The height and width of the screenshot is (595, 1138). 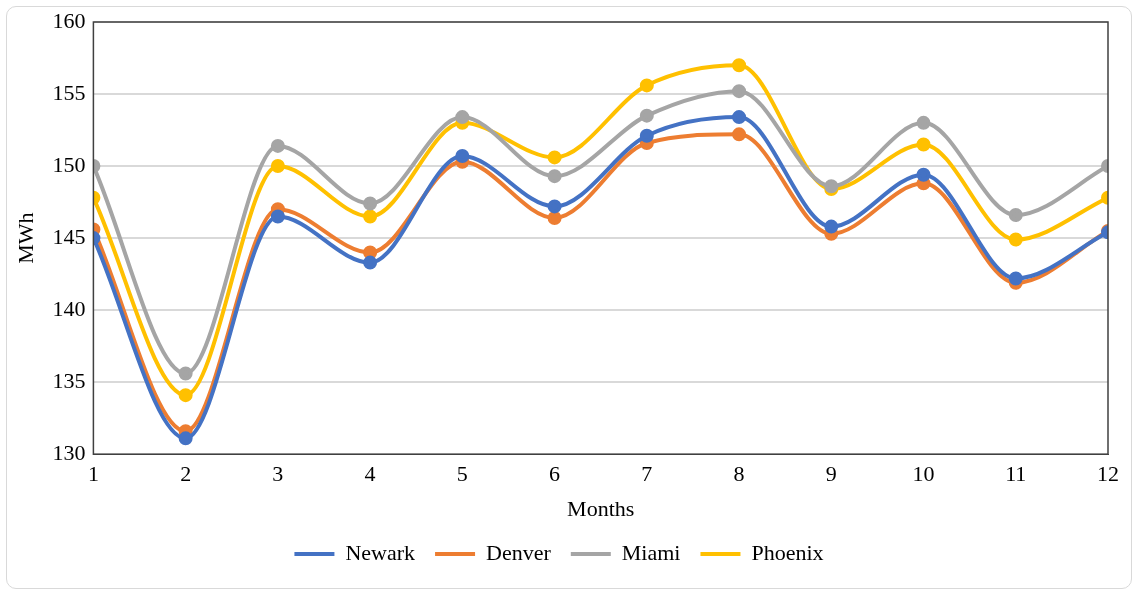 What do you see at coordinates (647, 474) in the screenshot?
I see `x-tick-label: 7` at bounding box center [647, 474].